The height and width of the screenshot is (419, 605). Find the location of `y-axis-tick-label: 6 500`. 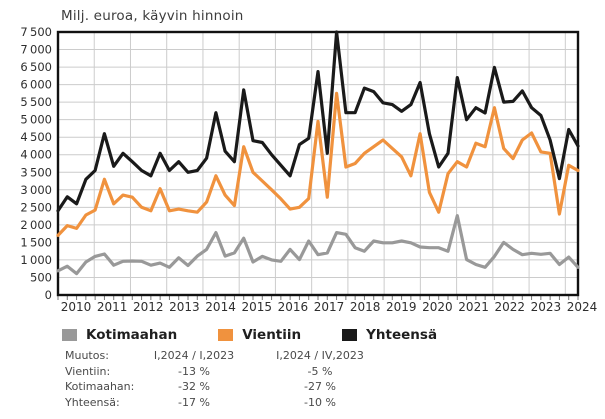

y-axis-tick-label: 6 500 is located at coordinates (36, 67).